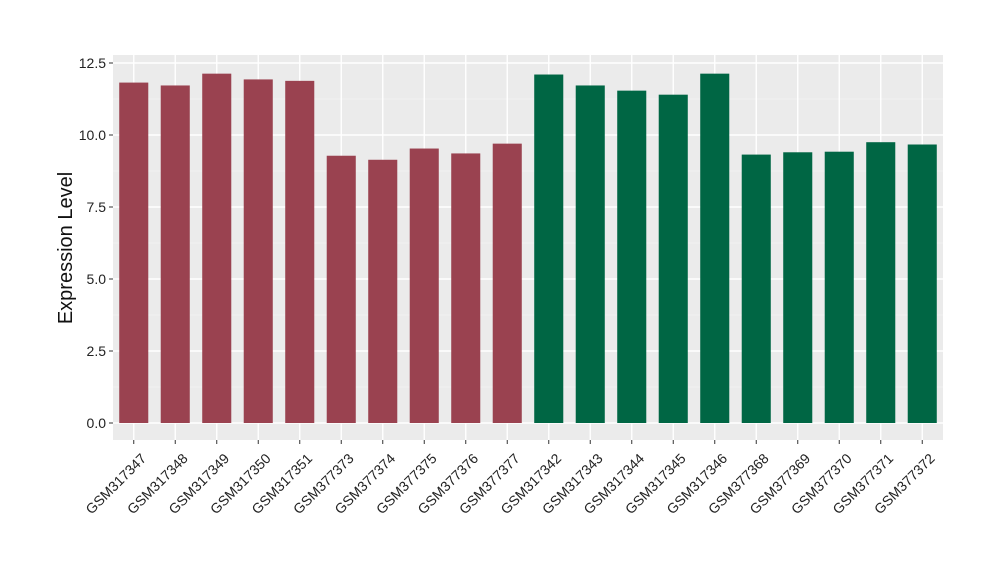 The image size is (1000, 580). I want to click on bar-GSM317344, so click(632, 256).